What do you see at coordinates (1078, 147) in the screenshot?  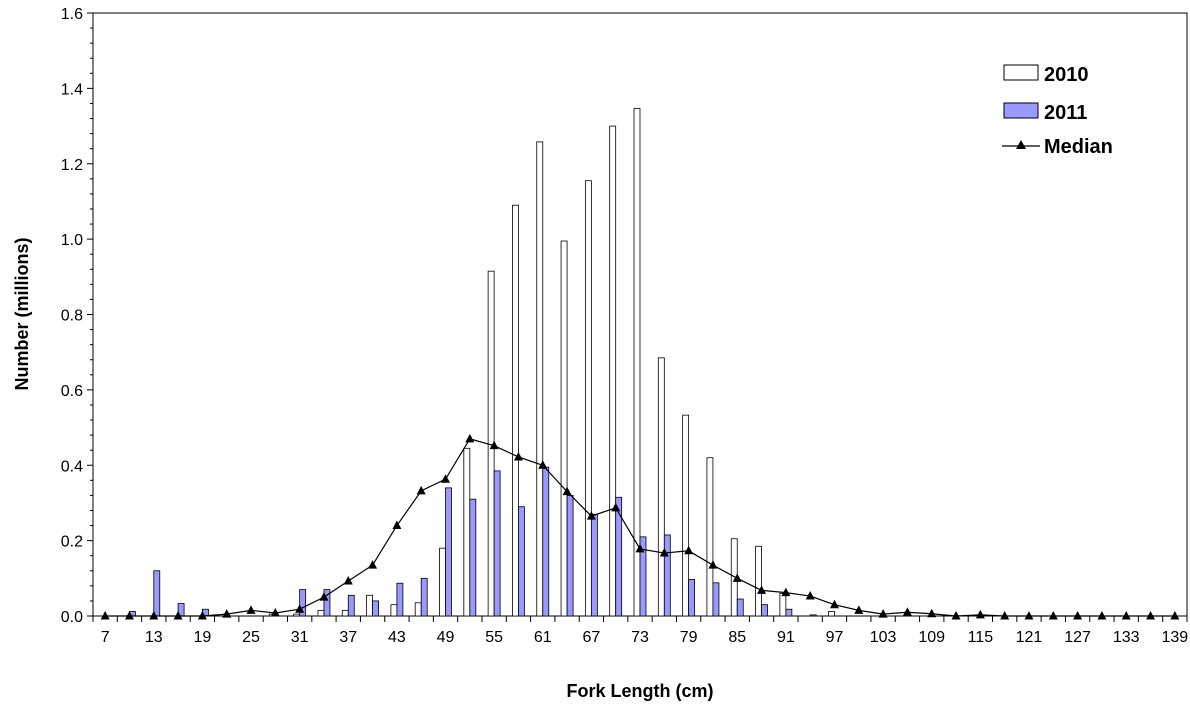 I see `legend-label-median: Median` at bounding box center [1078, 147].